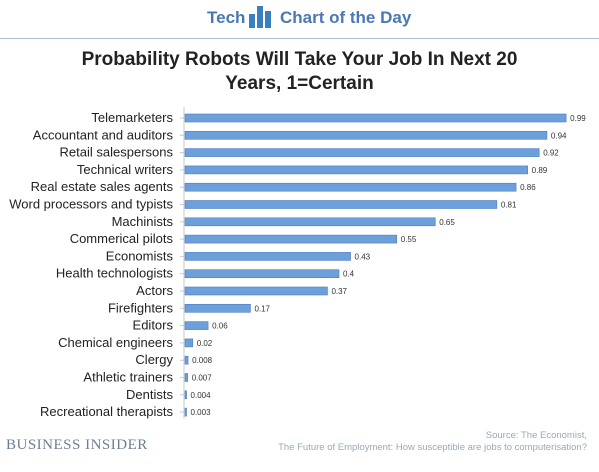  Describe the element at coordinates (149, 394) in the screenshot. I see `category-label: Dentists` at that location.